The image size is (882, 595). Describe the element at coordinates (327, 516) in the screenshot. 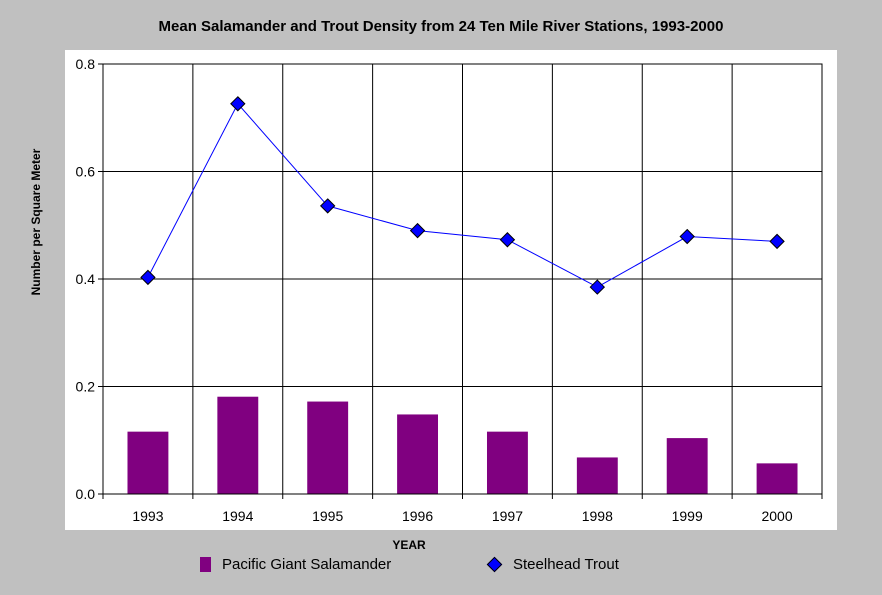

I see `x-tick-label-2: 1995` at that location.